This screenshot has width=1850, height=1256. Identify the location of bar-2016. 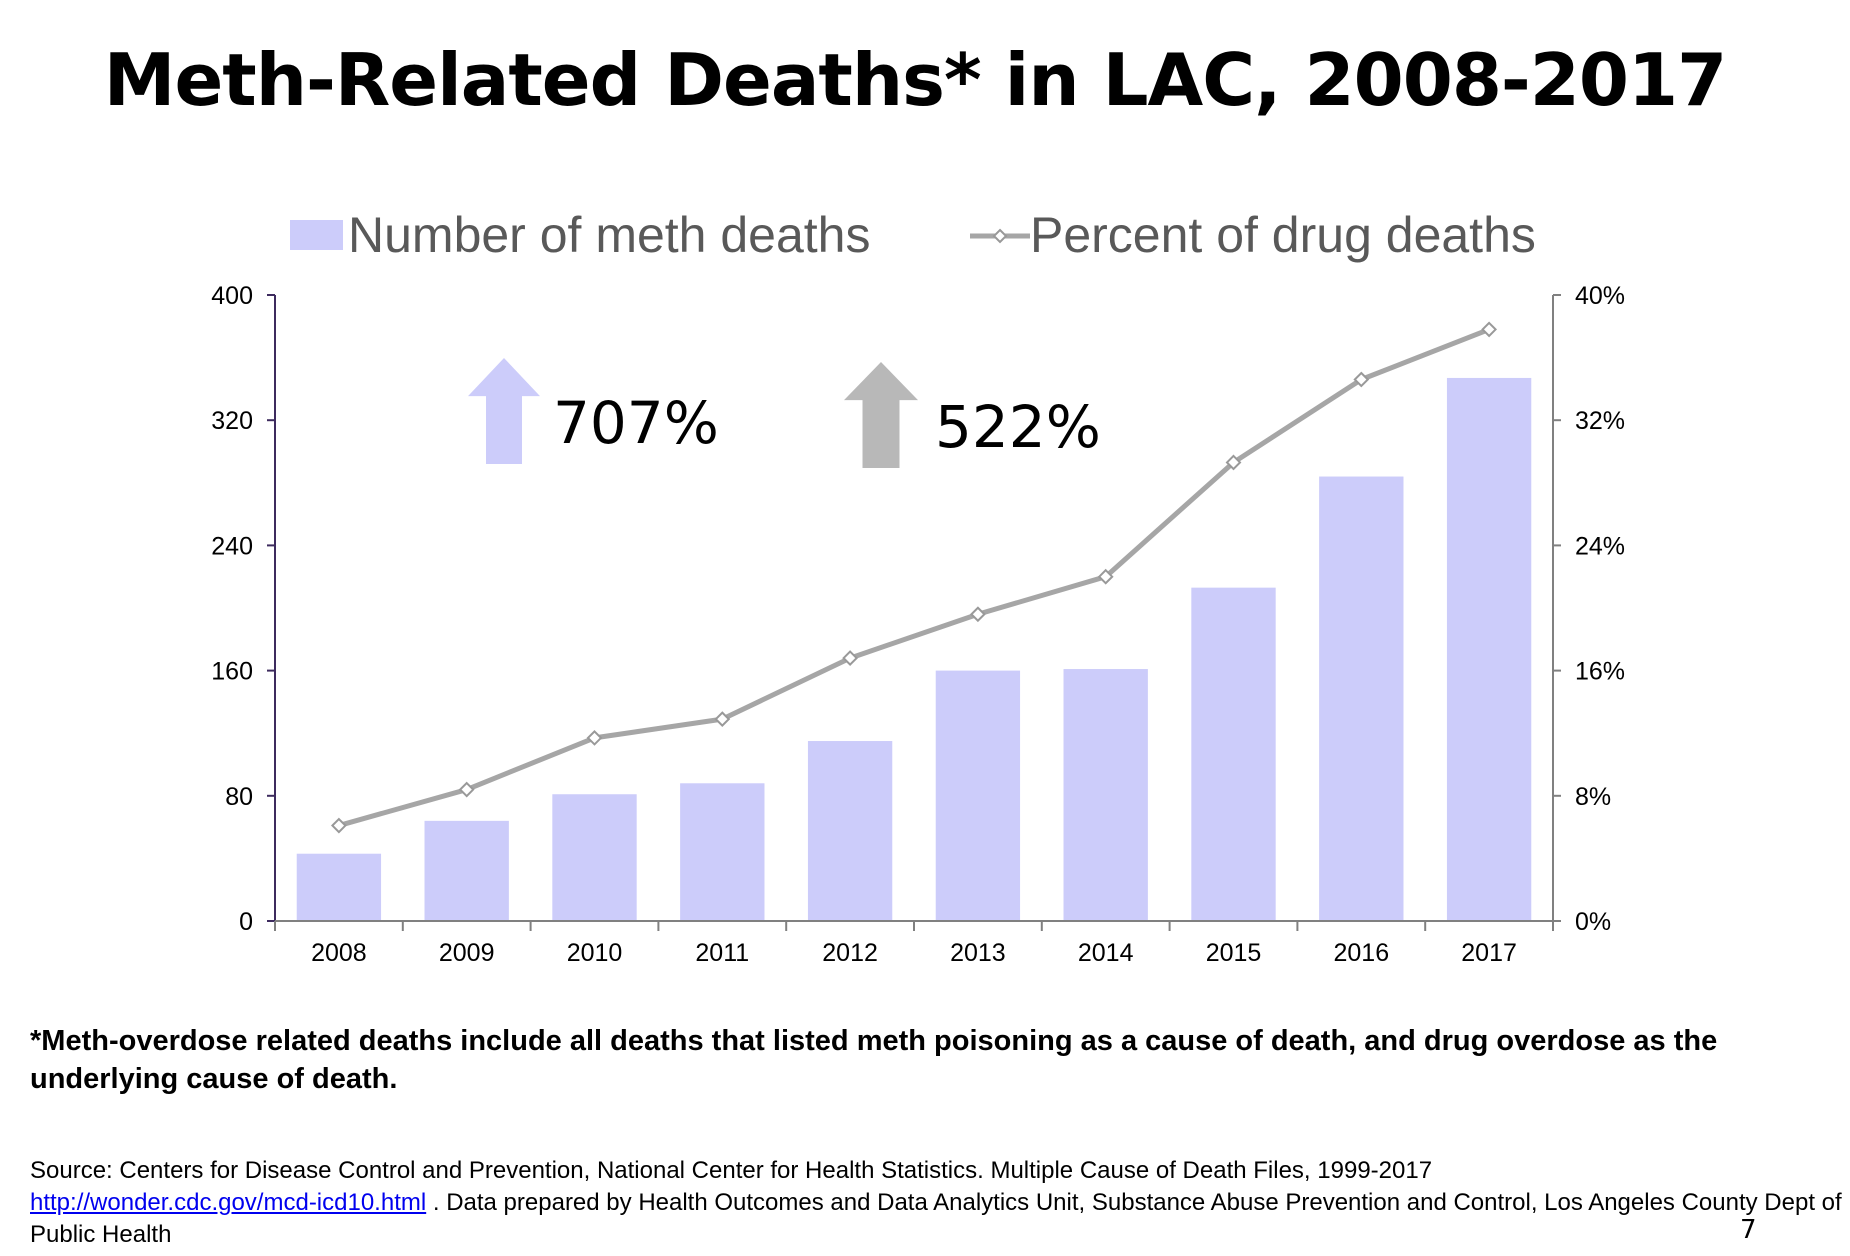
(1361, 698).